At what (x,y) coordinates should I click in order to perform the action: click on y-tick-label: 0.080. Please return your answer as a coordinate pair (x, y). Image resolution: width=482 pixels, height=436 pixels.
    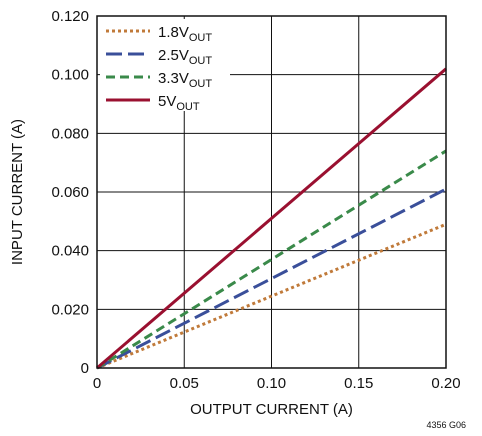
    Looking at the image, I should click on (70, 133).